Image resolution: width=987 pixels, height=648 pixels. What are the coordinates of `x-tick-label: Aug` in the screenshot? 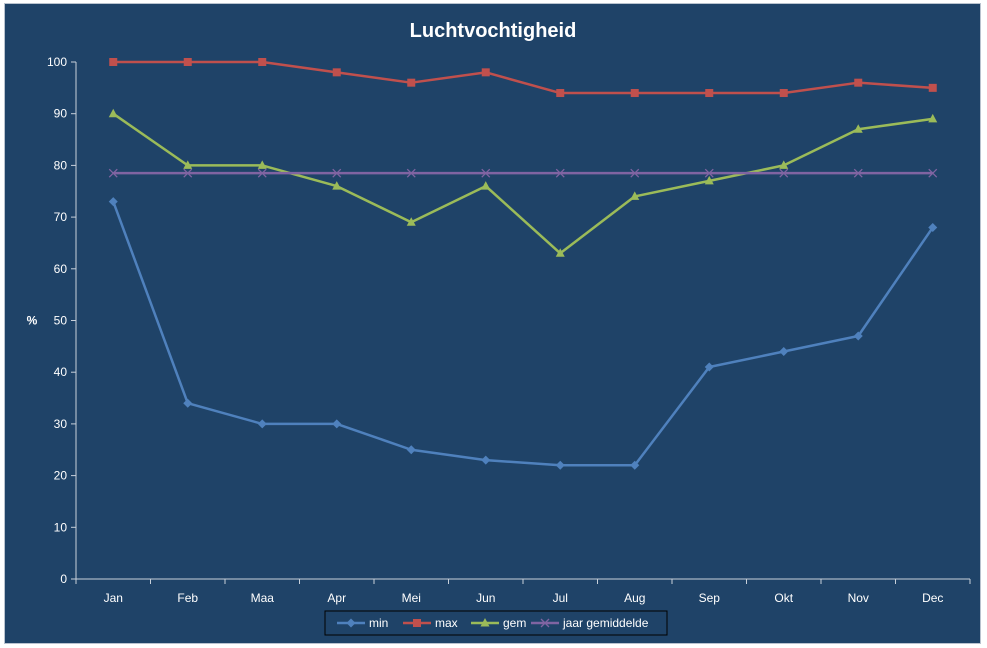 It's located at (634, 598).